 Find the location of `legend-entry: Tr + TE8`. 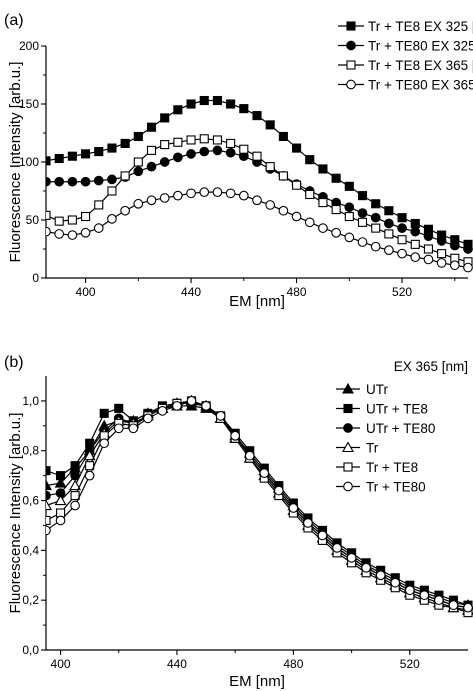

legend-entry: Tr + TE8 is located at coordinates (377, 467).